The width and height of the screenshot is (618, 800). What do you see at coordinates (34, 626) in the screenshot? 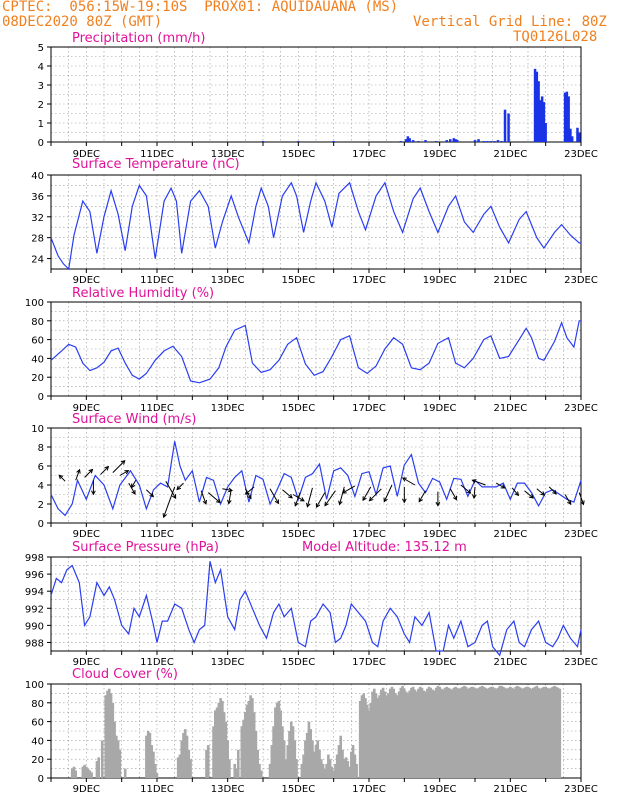
I see `y-tick-label: 990` at bounding box center [34, 626].